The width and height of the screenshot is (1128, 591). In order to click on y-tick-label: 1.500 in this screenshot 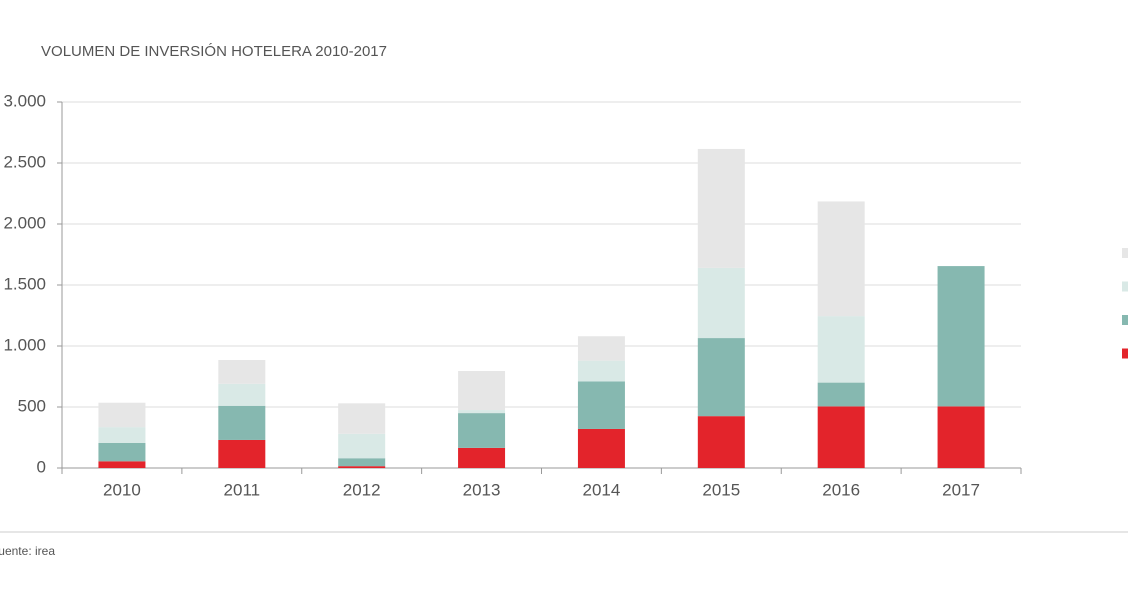, I will do `click(24, 283)`.